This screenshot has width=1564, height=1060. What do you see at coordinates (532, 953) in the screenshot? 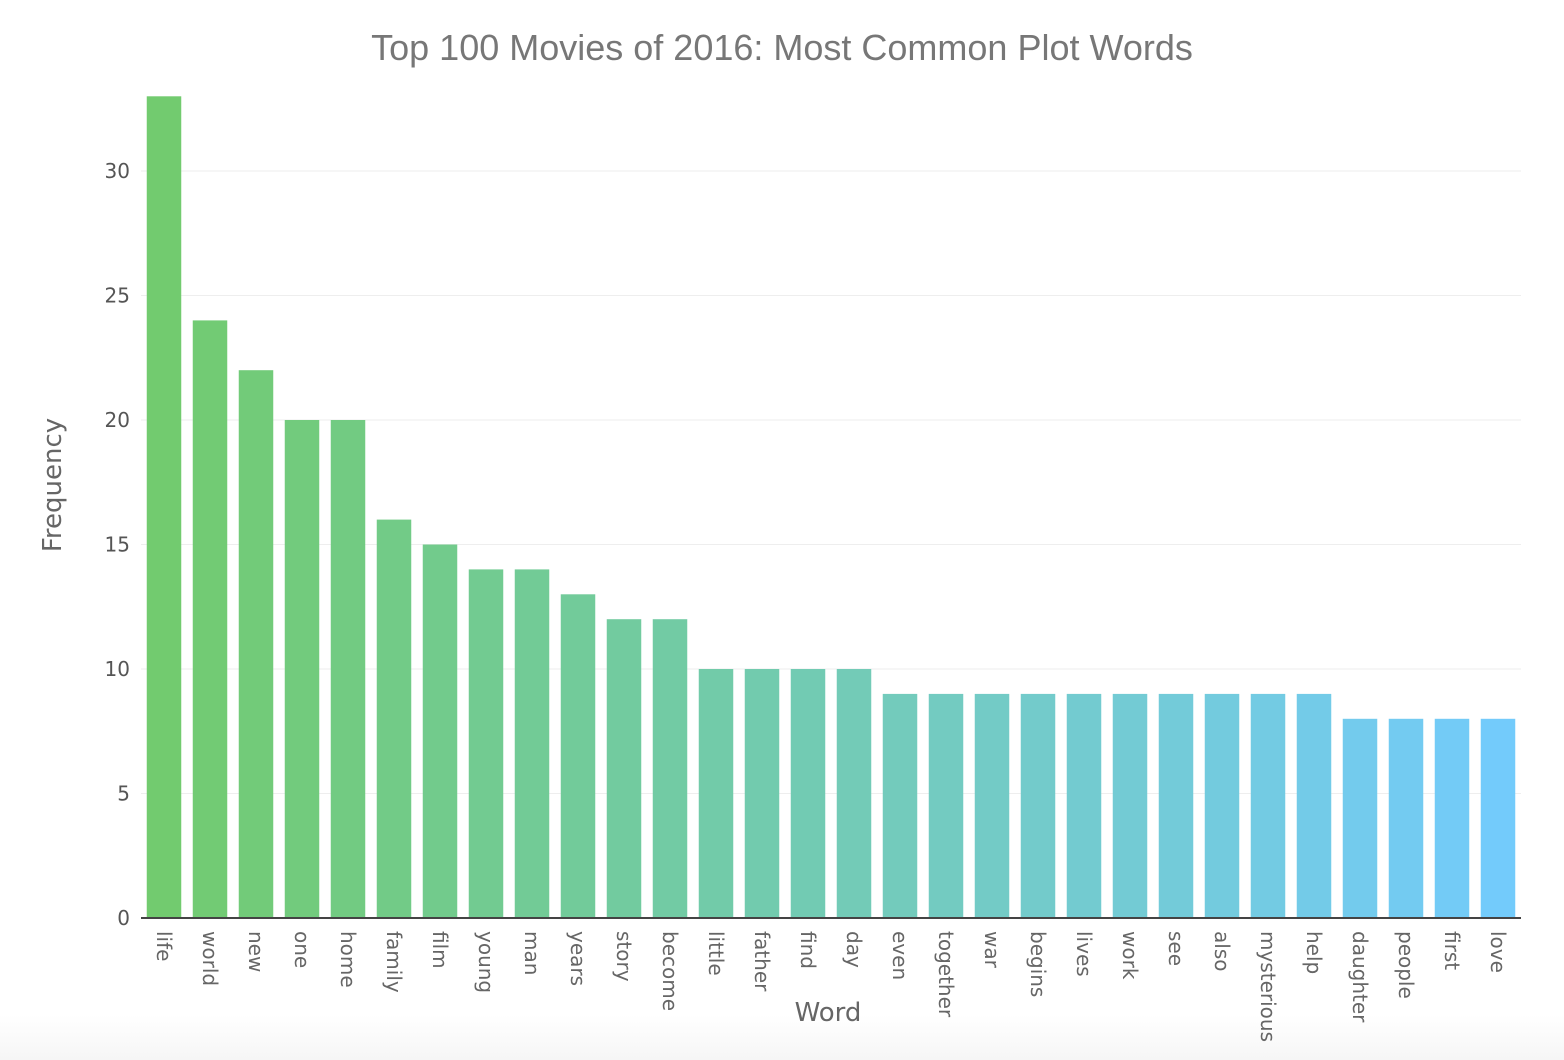
I see `x-tick-label-man: man` at bounding box center [532, 953].